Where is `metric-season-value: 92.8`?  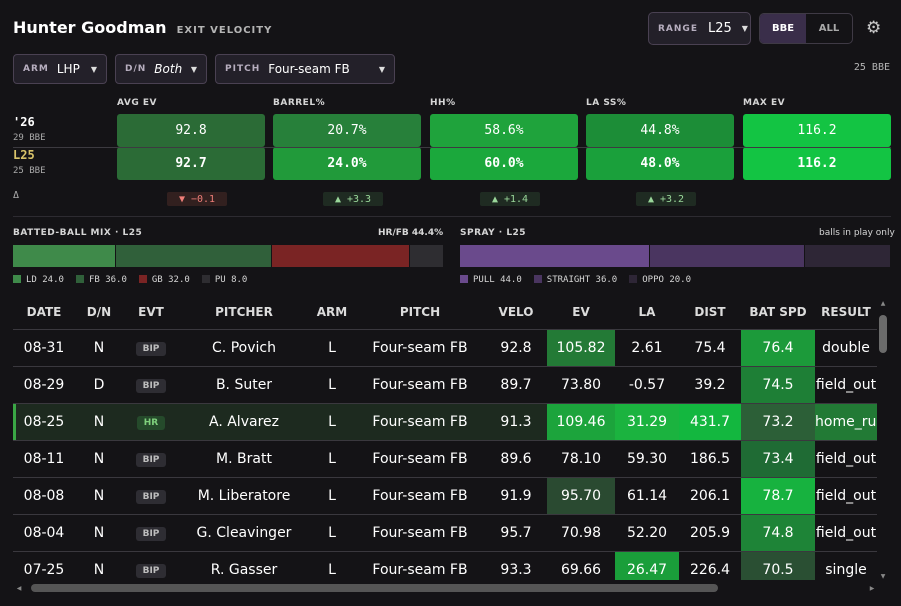
metric-season-value: 92.8 is located at coordinates (191, 130).